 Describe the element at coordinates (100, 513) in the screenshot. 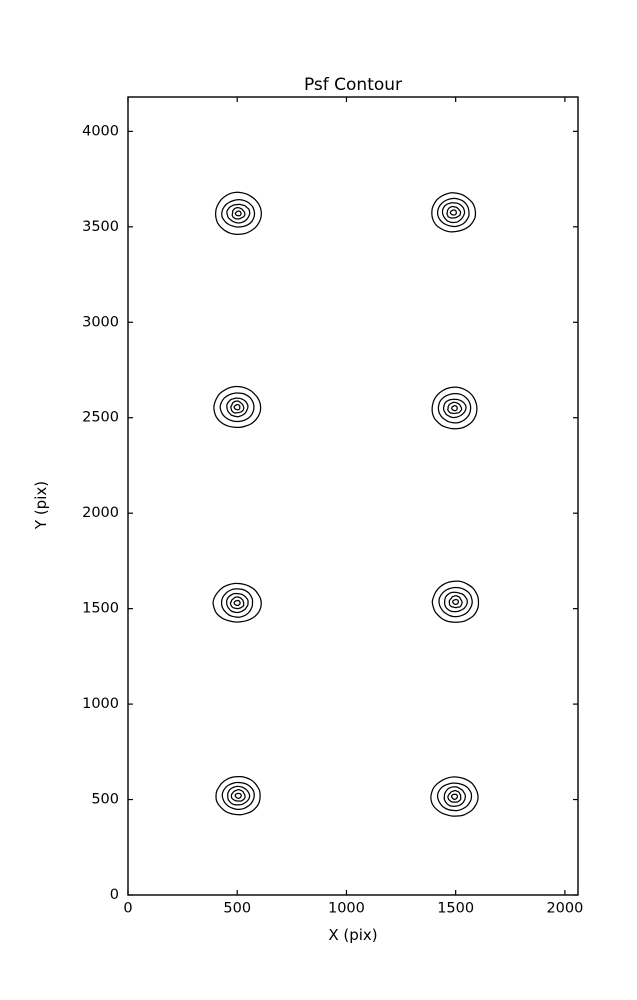

I see `y-tick-label: 2000` at that location.